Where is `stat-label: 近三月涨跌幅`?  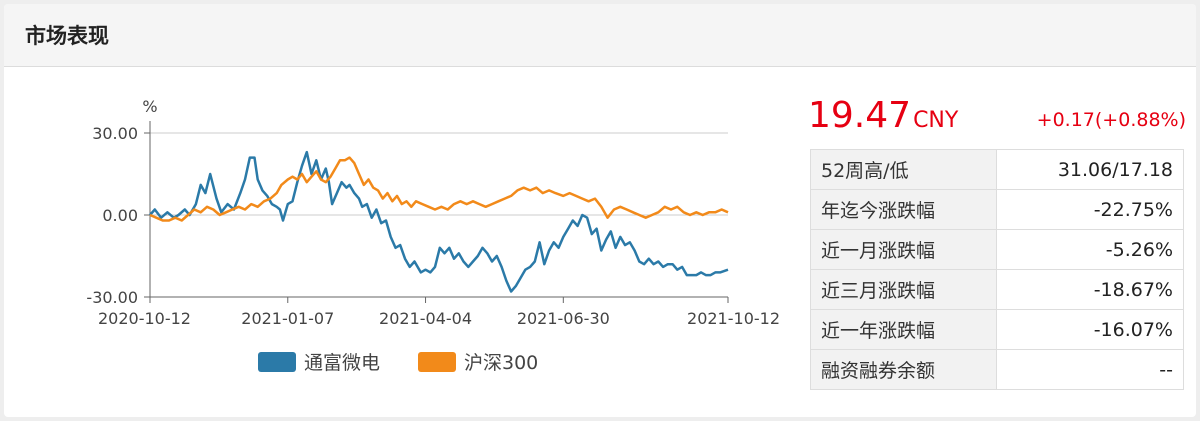 stat-label: 近三月涨跌幅 is located at coordinates (903, 289).